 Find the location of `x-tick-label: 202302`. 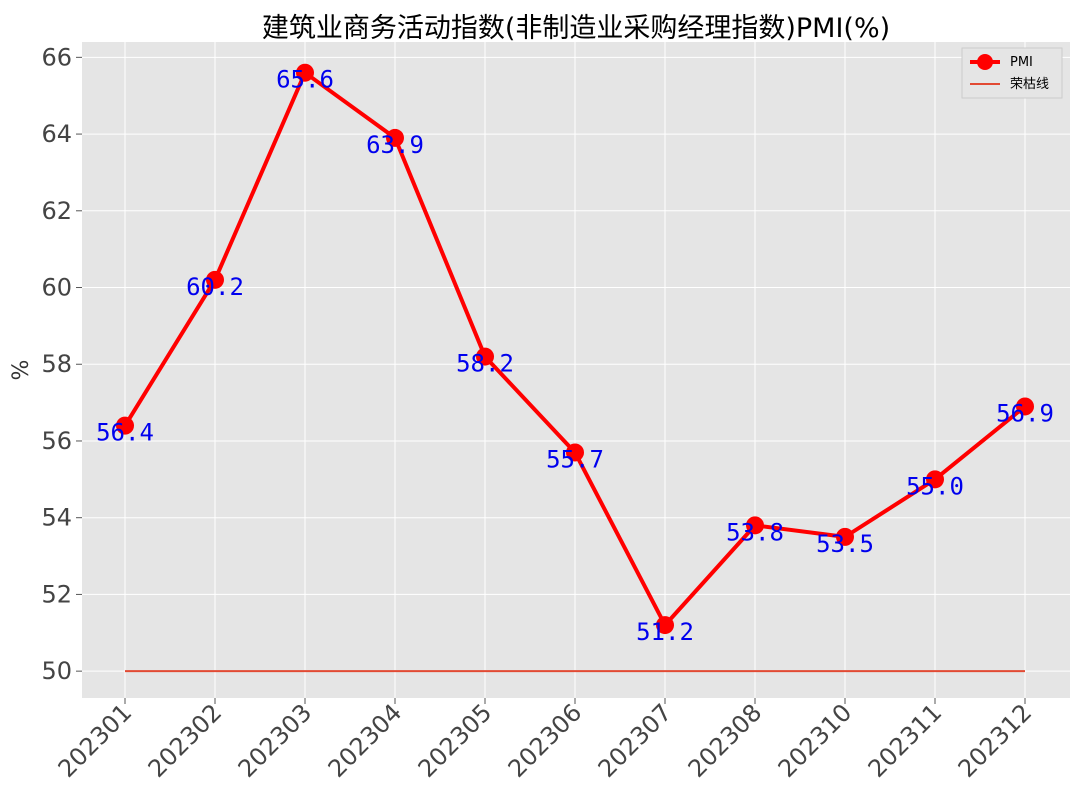

x-tick-label: 202302 is located at coordinates (185, 740).